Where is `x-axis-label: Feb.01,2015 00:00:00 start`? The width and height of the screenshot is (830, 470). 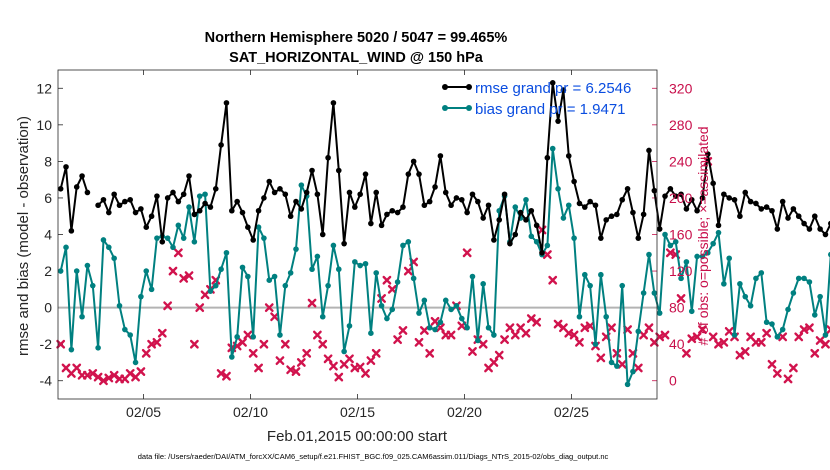 x-axis-label: Feb.01,2015 00:00:00 start is located at coordinates (357, 436).